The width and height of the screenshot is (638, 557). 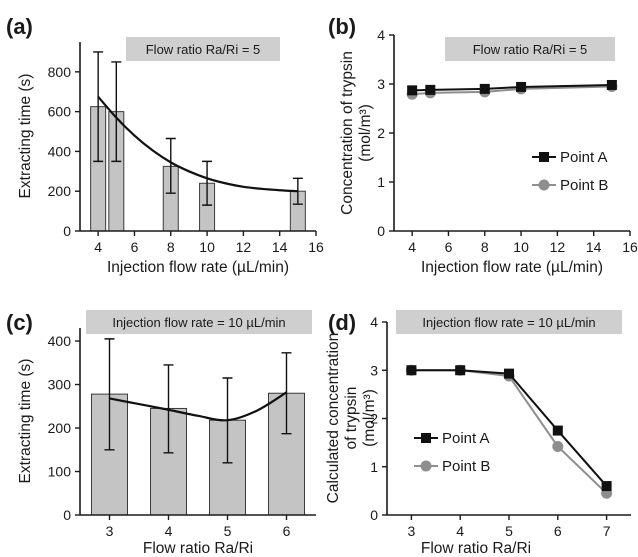 What do you see at coordinates (60, 472) in the screenshot?
I see `y-tick-label: 100` at bounding box center [60, 472].